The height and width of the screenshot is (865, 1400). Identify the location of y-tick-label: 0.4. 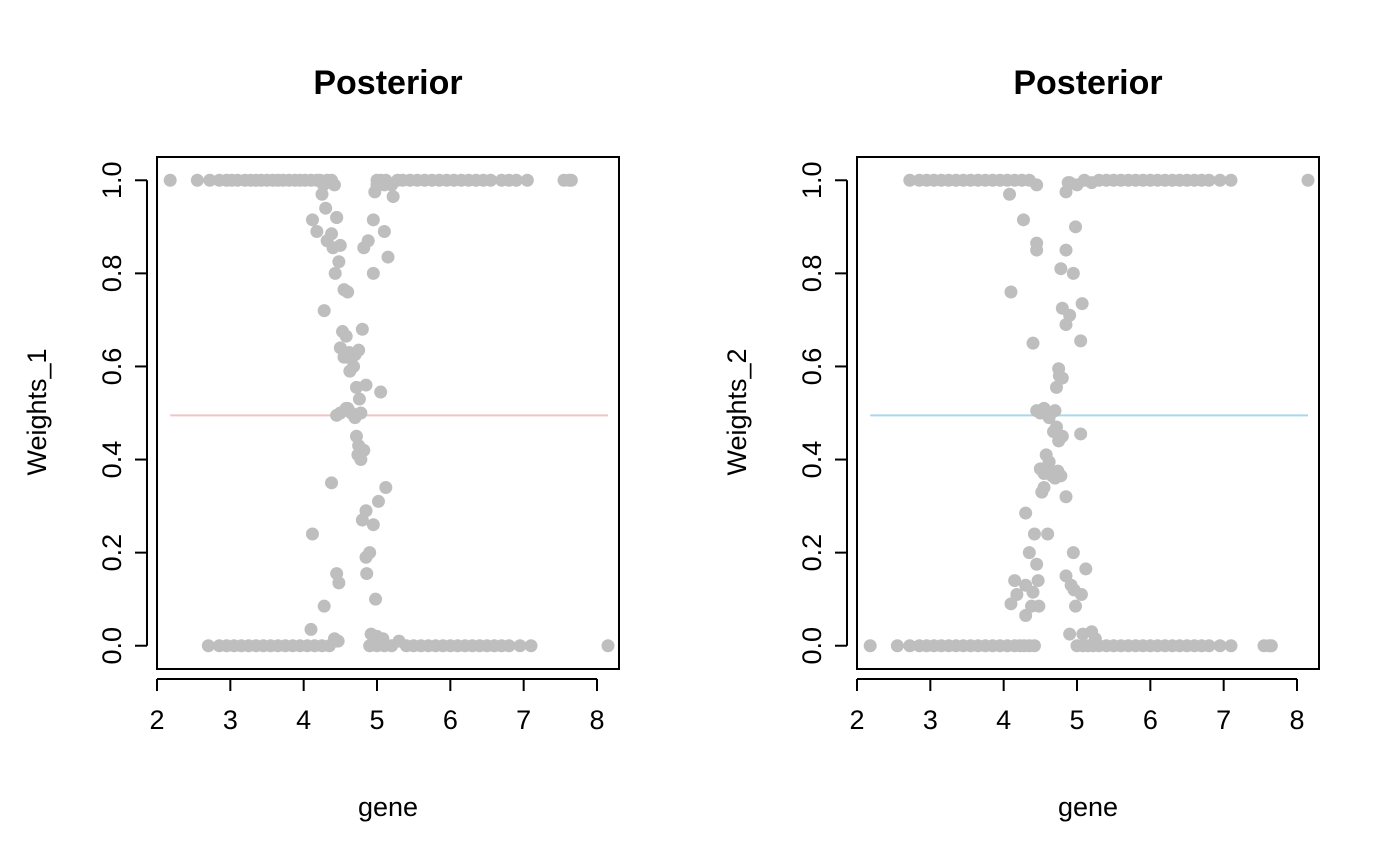
(812, 460).